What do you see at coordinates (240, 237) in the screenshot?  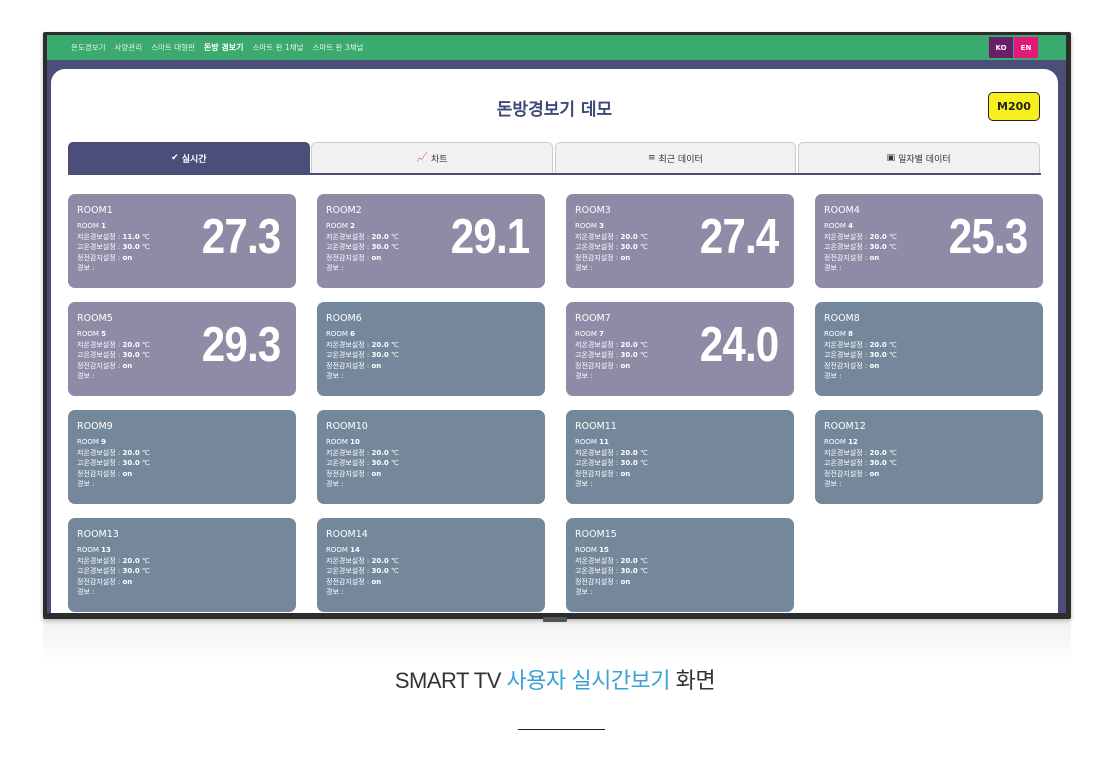 I see `temperature-readout: 27.3` at bounding box center [240, 237].